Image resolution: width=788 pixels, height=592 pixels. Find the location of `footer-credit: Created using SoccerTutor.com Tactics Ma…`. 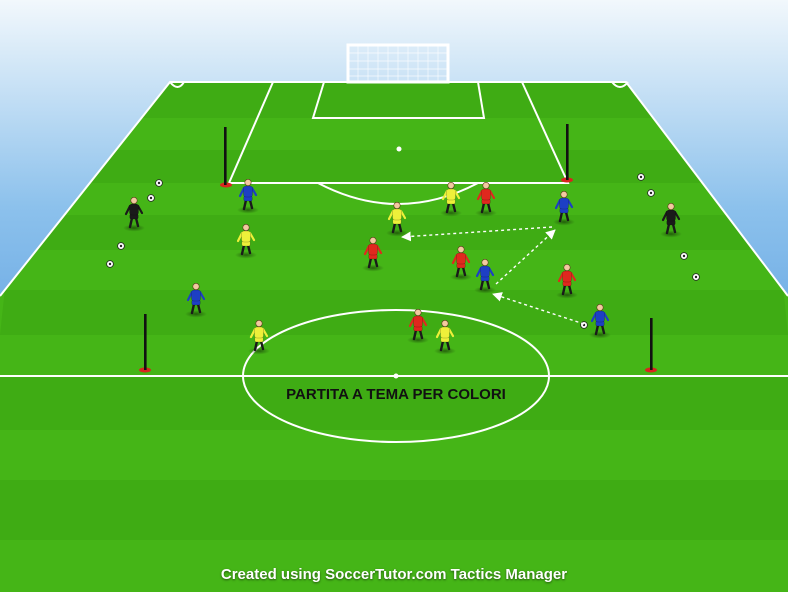

footer-credit: Created using SoccerTutor.com Tactics Ma… is located at coordinates (394, 574).